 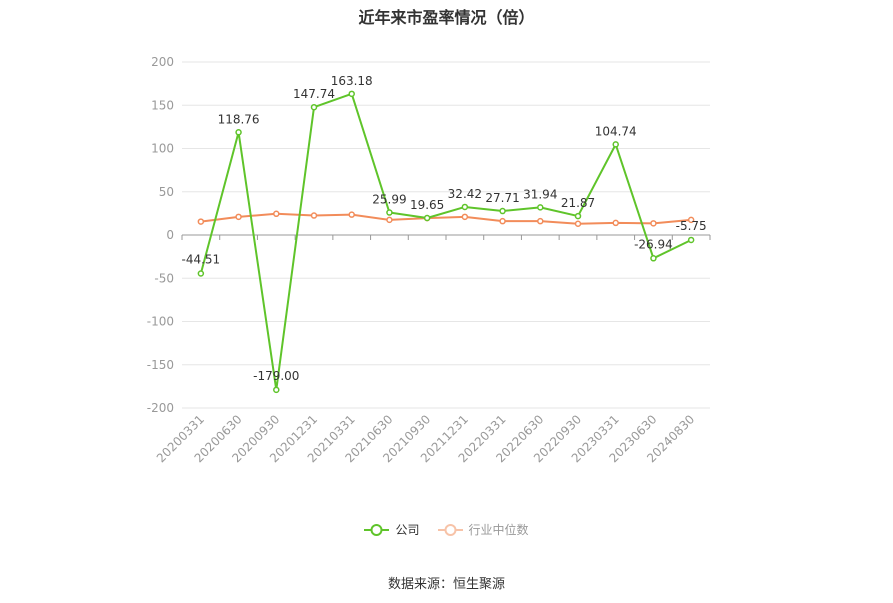 I want to click on y-tick-label: 150, so click(x=162, y=105).